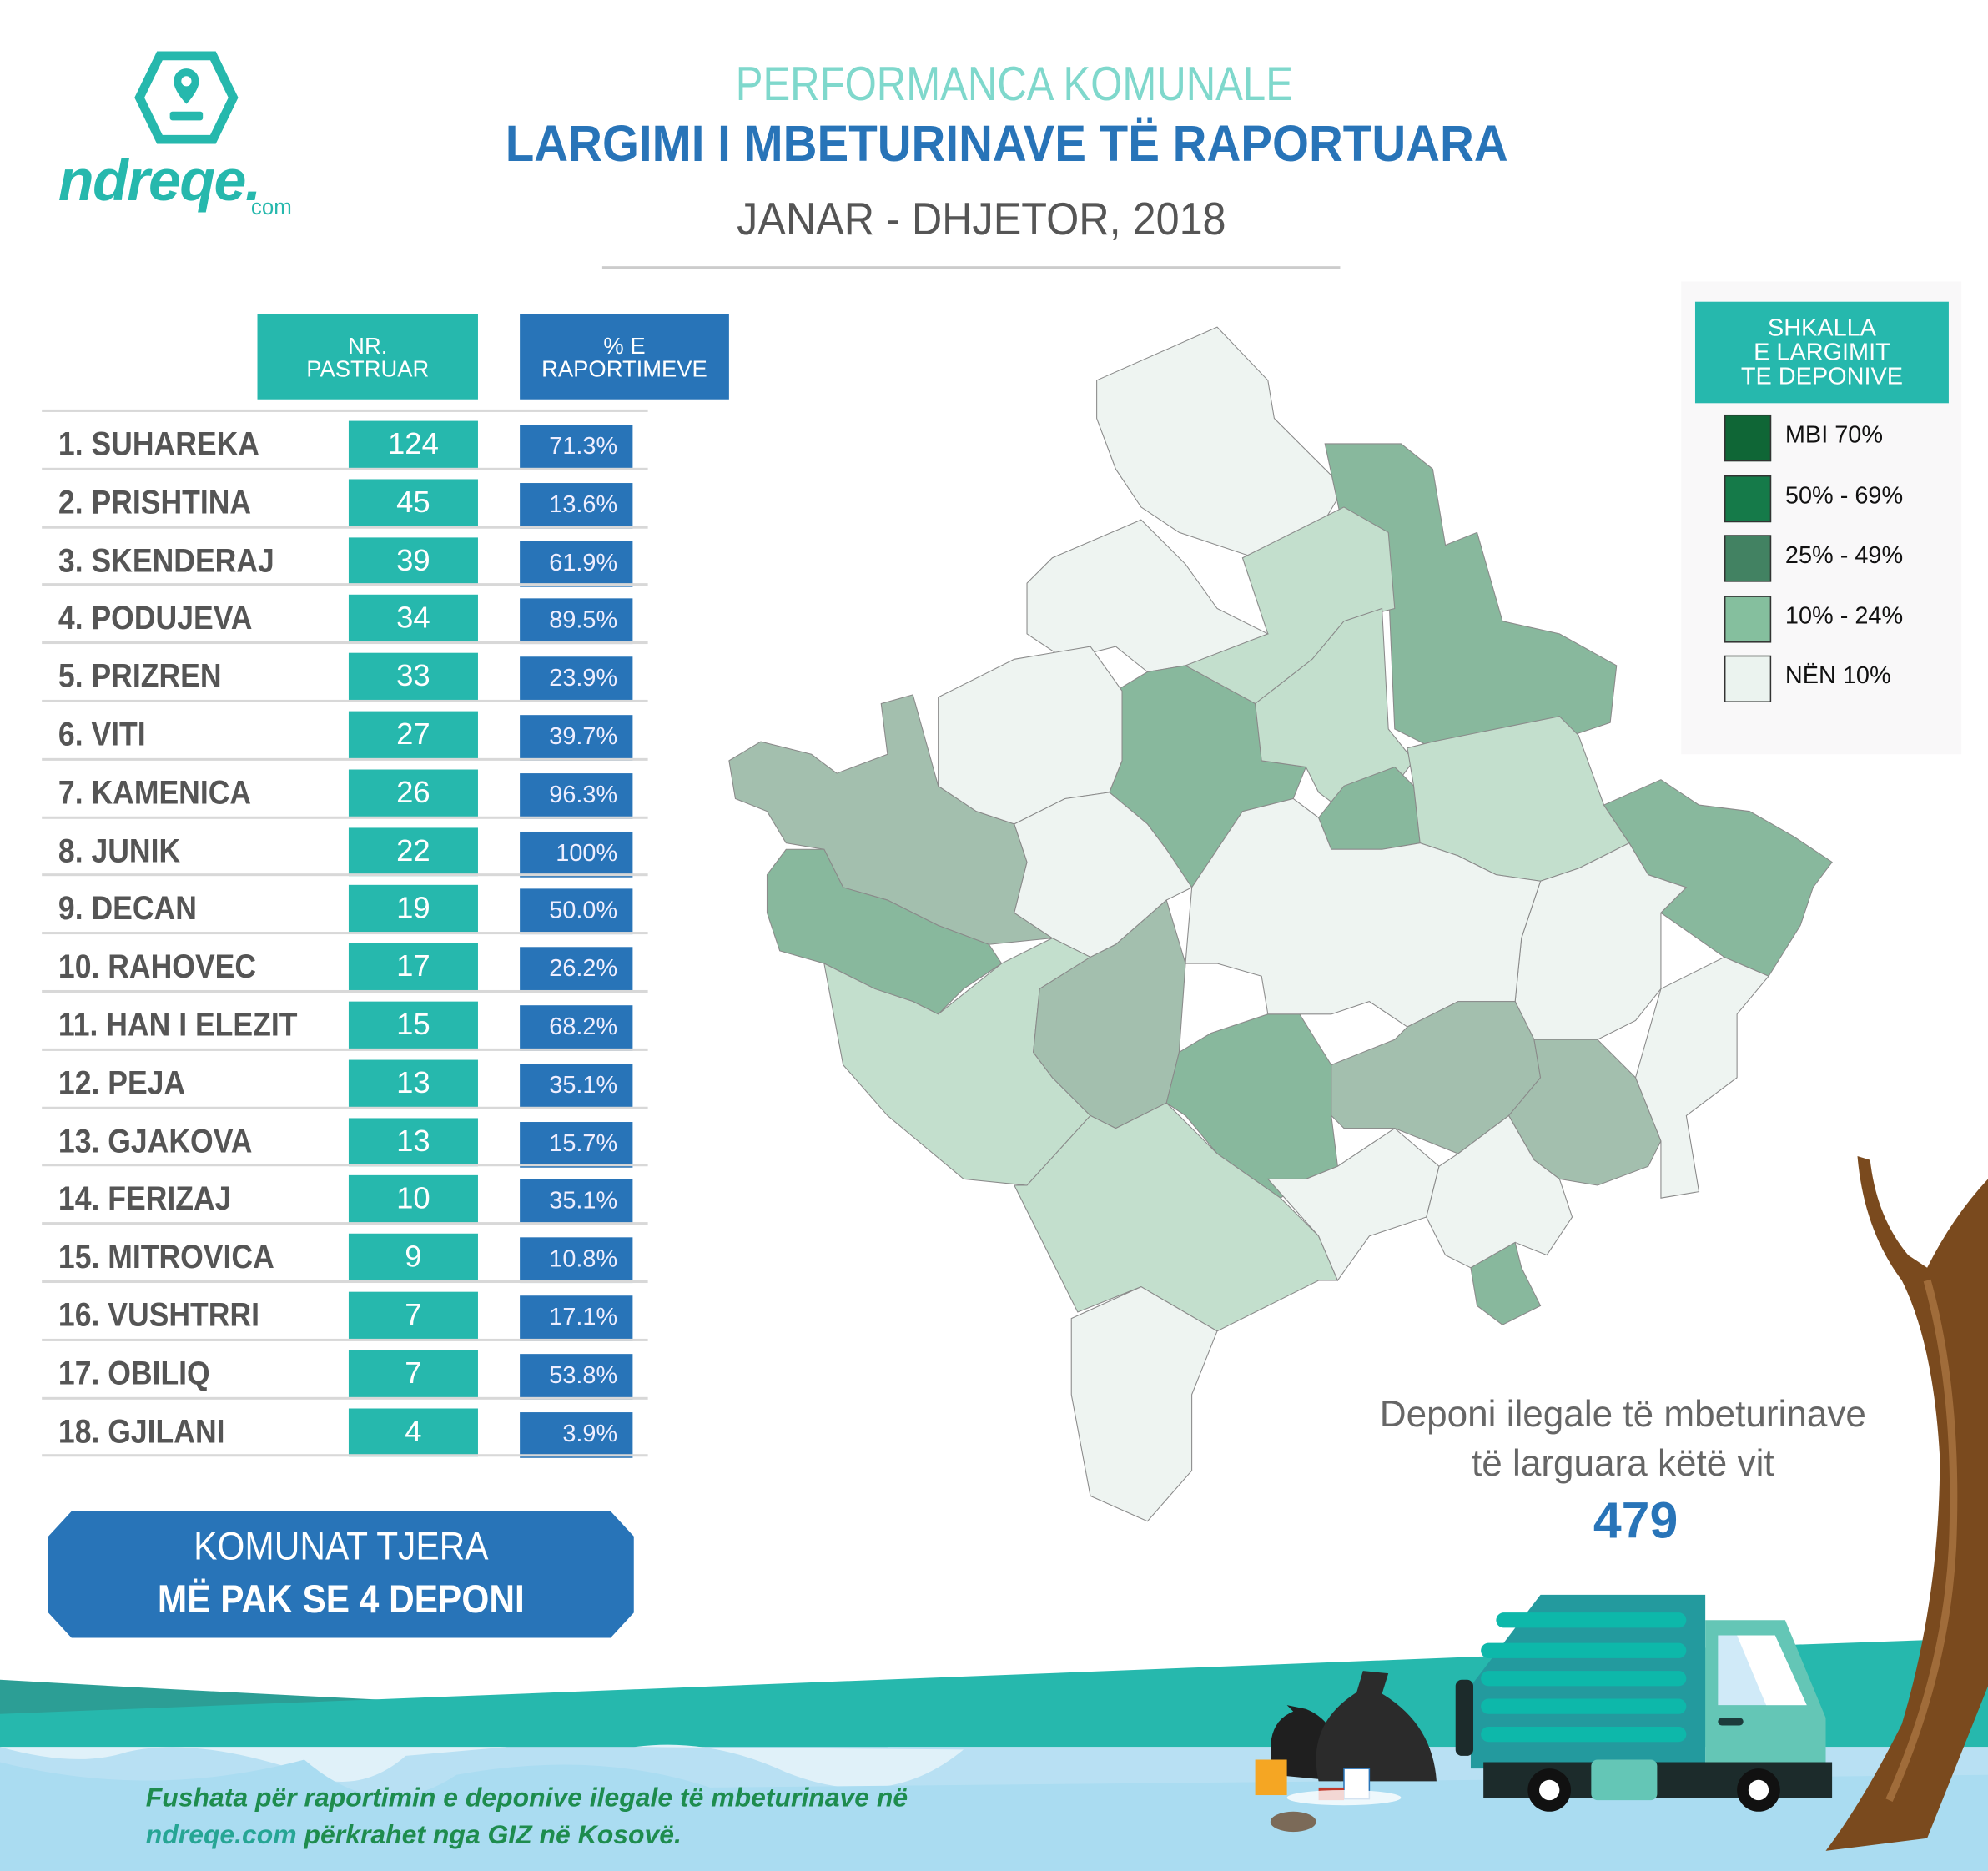 Image resolution: width=1988 pixels, height=1871 pixels. Describe the element at coordinates (186, 98) in the screenshot. I see `ndreqe-logo-icon` at that location.